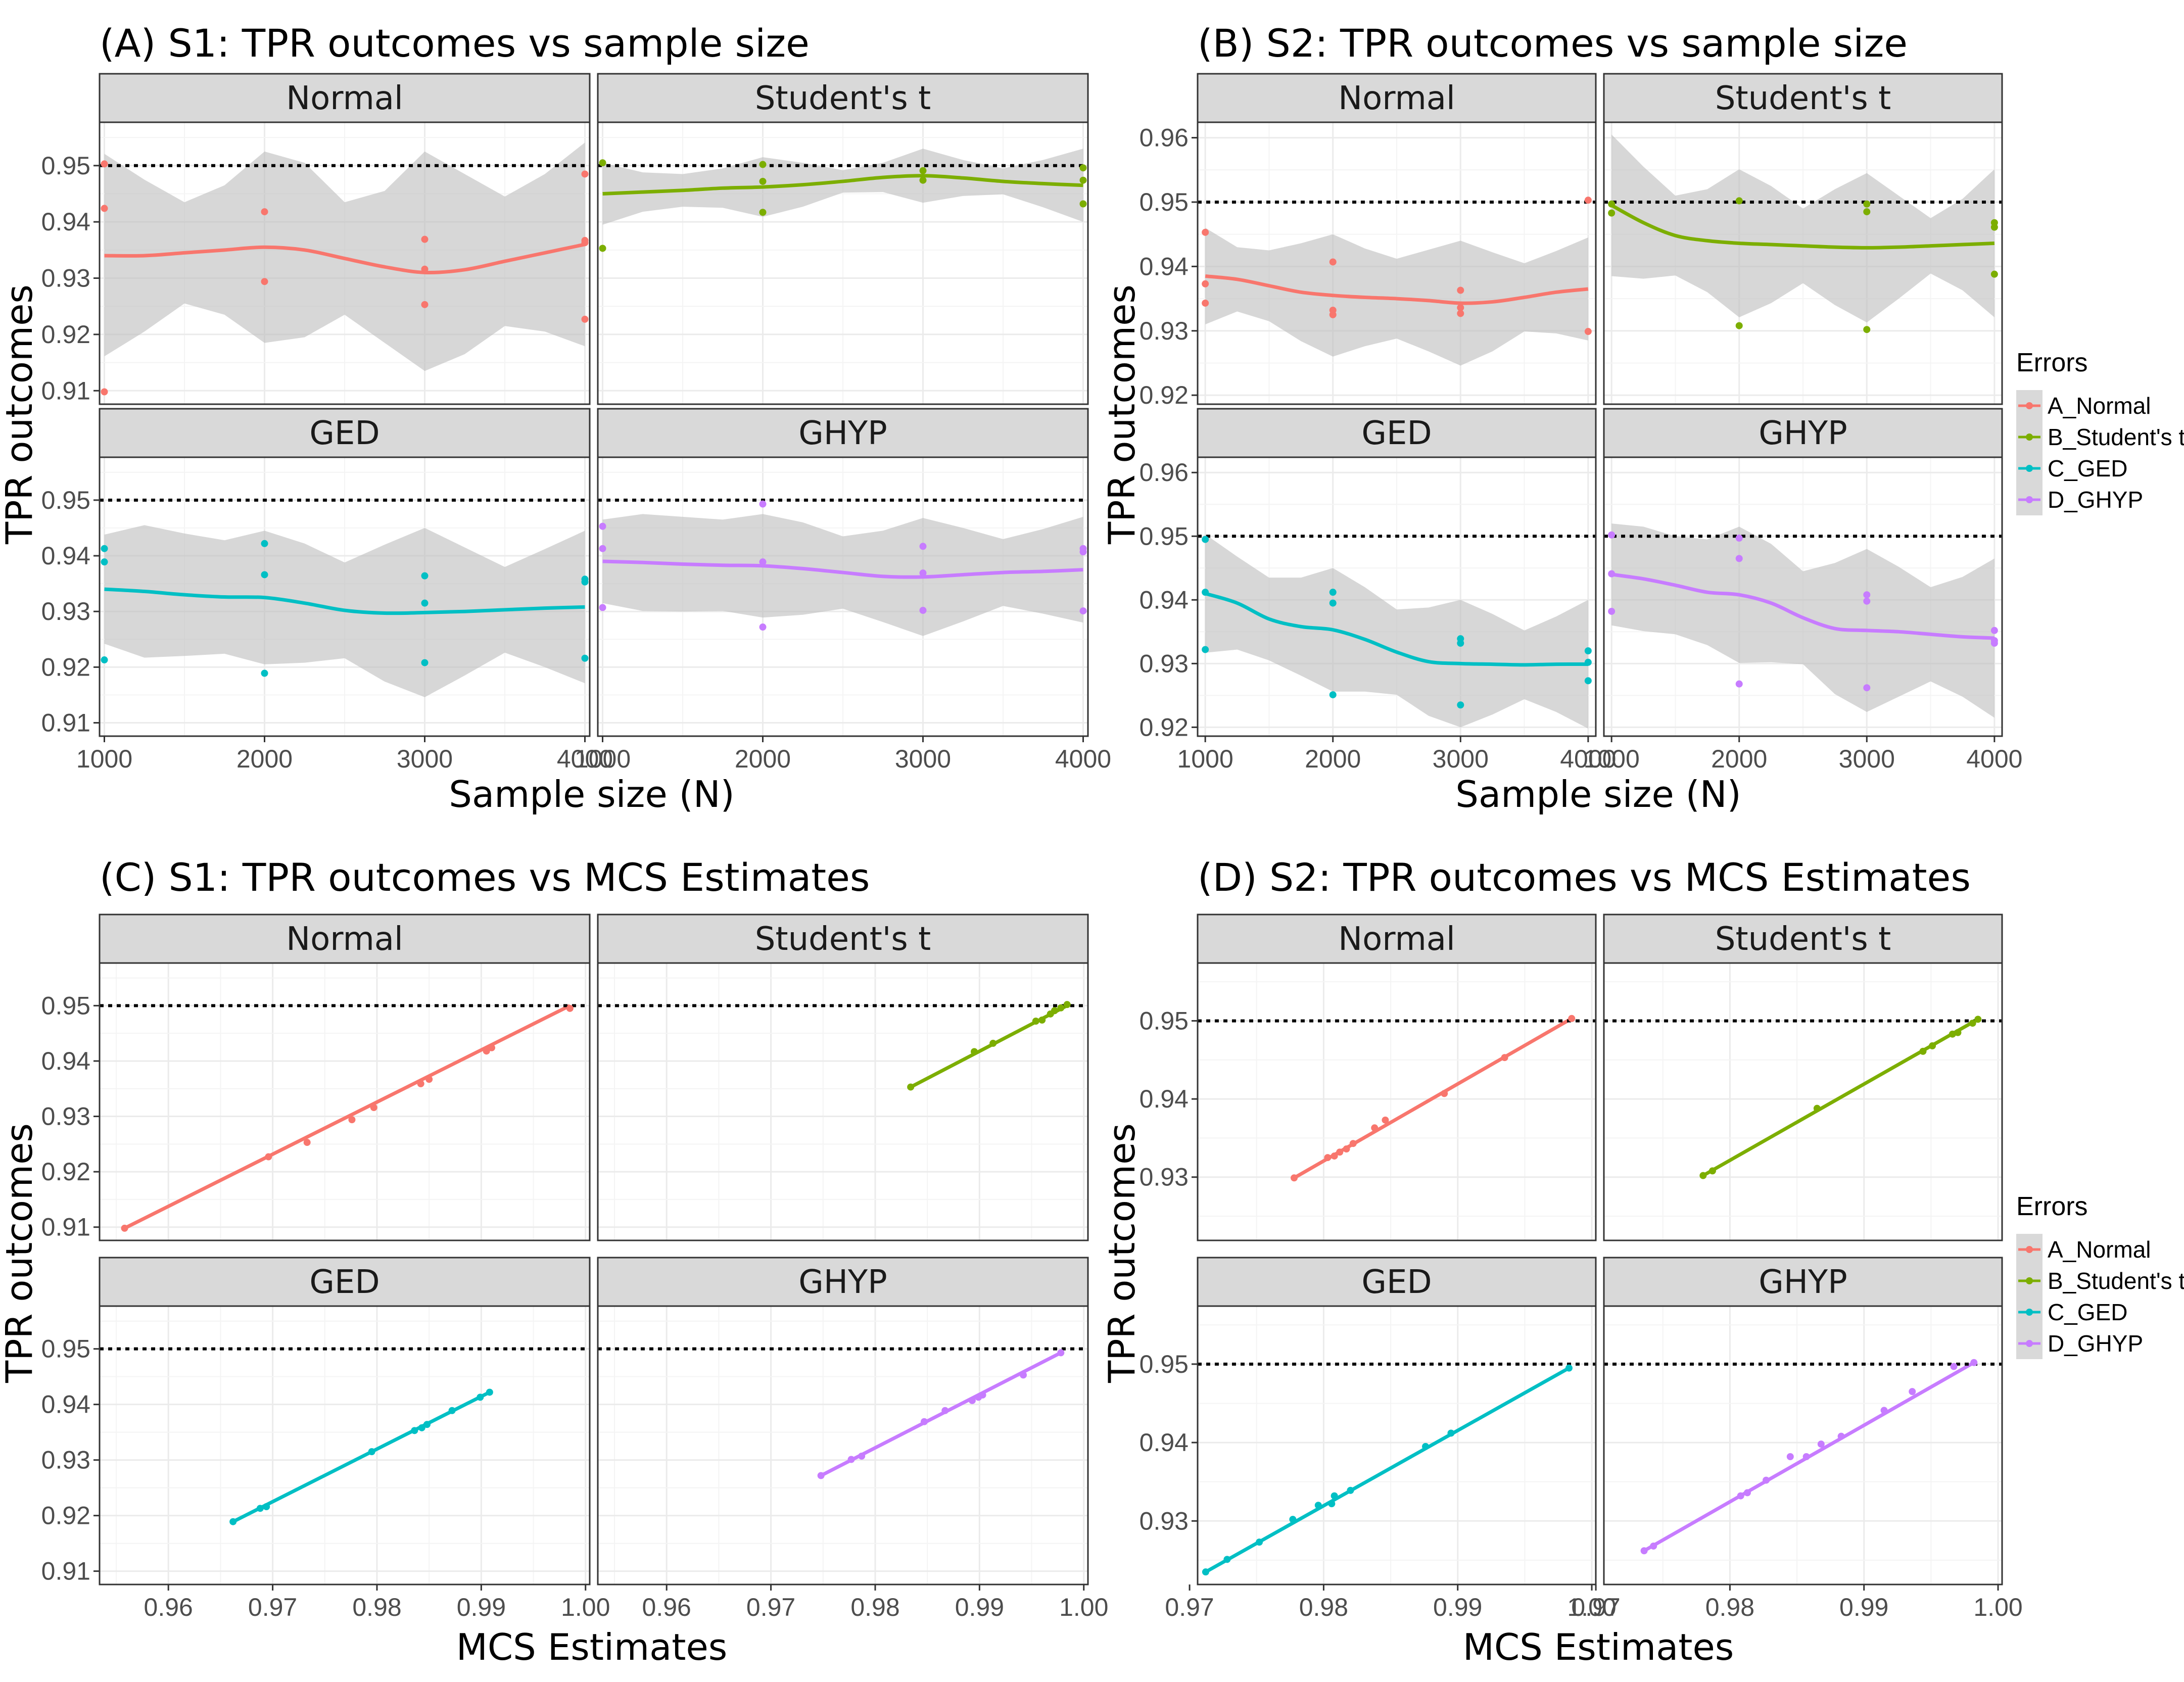 This screenshot has height=1682, width=2184. What do you see at coordinates (1083, 759) in the screenshot?
I see `x-tick-label: 4000` at bounding box center [1083, 759].